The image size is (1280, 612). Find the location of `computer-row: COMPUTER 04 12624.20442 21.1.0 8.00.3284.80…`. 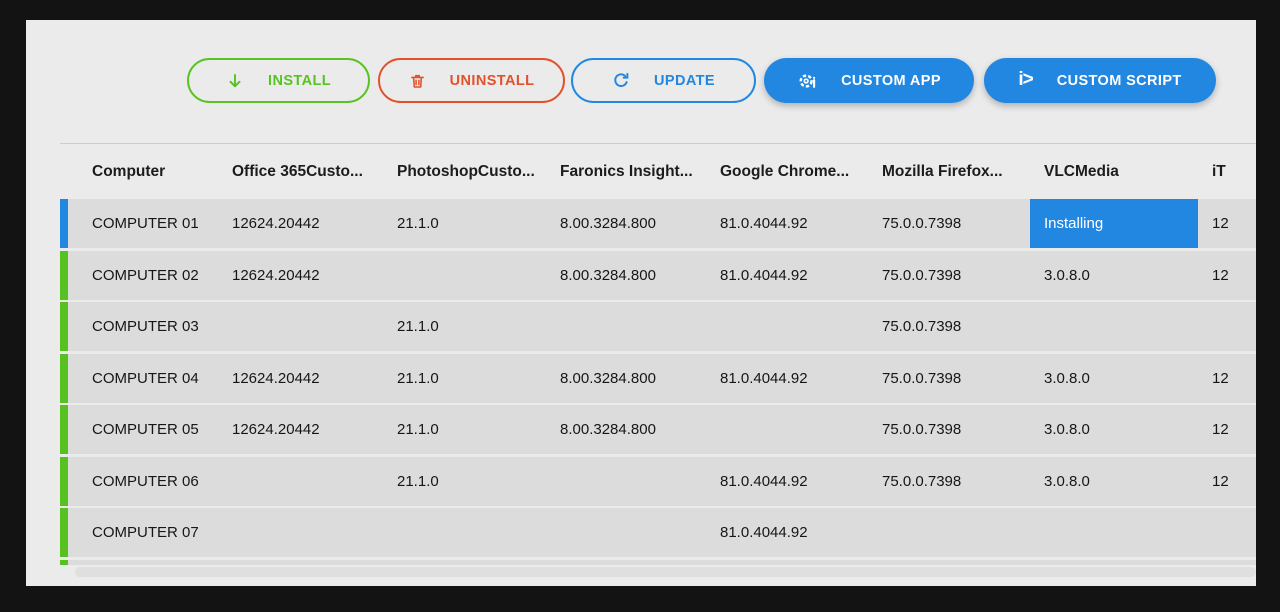

computer-row: COMPUTER 04 12624.20442 21.1.0 8.00.3284.80… is located at coordinates (658, 378).